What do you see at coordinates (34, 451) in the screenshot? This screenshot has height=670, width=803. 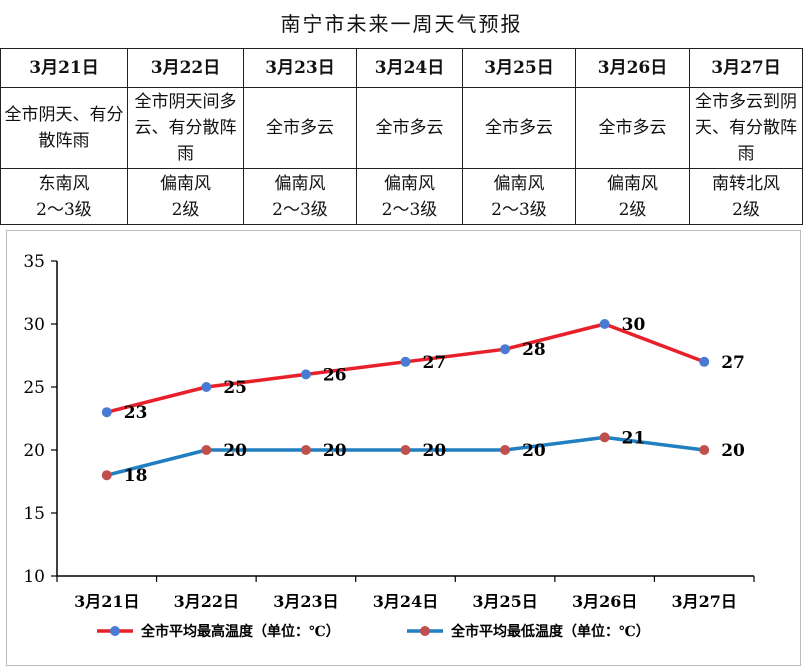 I see `y-tick-label: 20` at bounding box center [34, 451].